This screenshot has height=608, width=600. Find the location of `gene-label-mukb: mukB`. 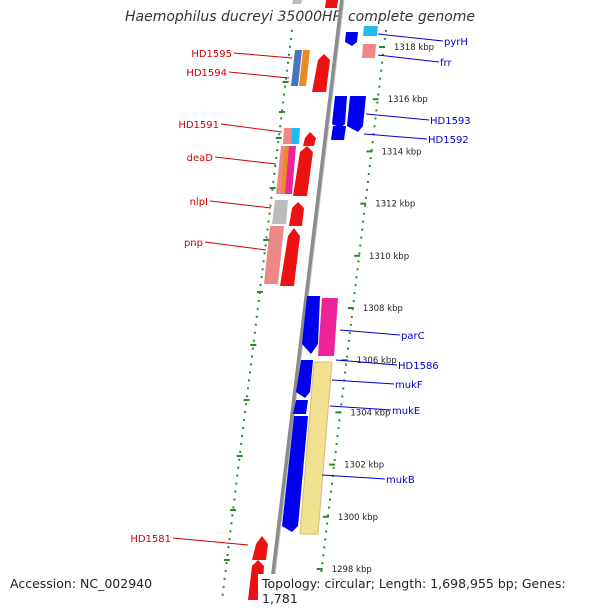

gene-label-mukb: mukB is located at coordinates (400, 480).